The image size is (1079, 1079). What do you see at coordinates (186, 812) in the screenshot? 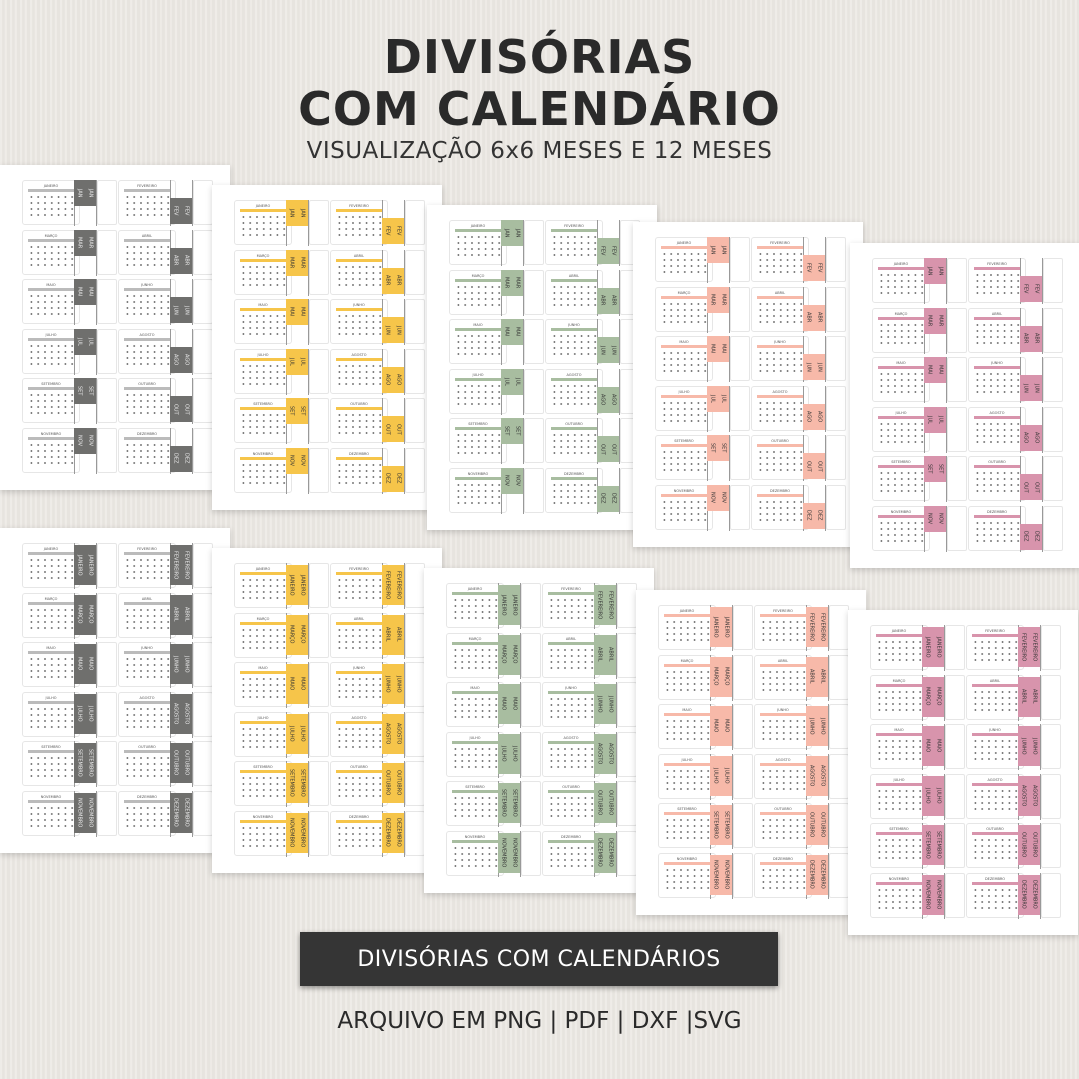
I see `tab-label: DEZEMBRO` at bounding box center [186, 812].